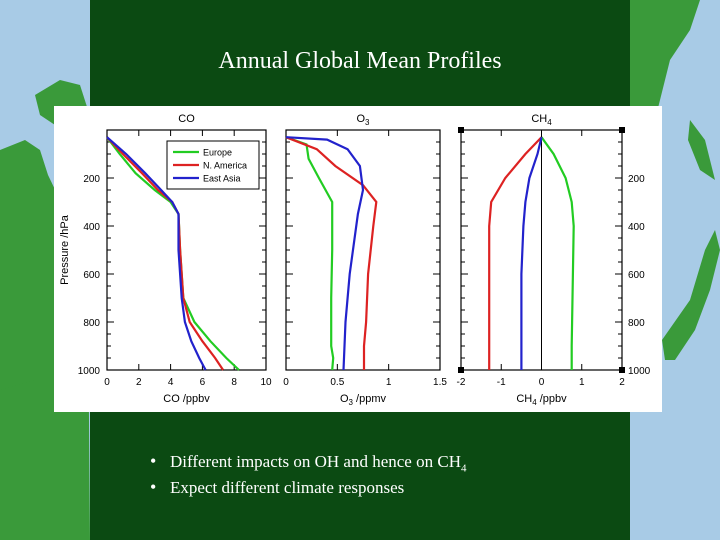 The height and width of the screenshot is (540, 720). What do you see at coordinates (20, 192) in the screenshot?
I see `british-isles` at bounding box center [20, 192].